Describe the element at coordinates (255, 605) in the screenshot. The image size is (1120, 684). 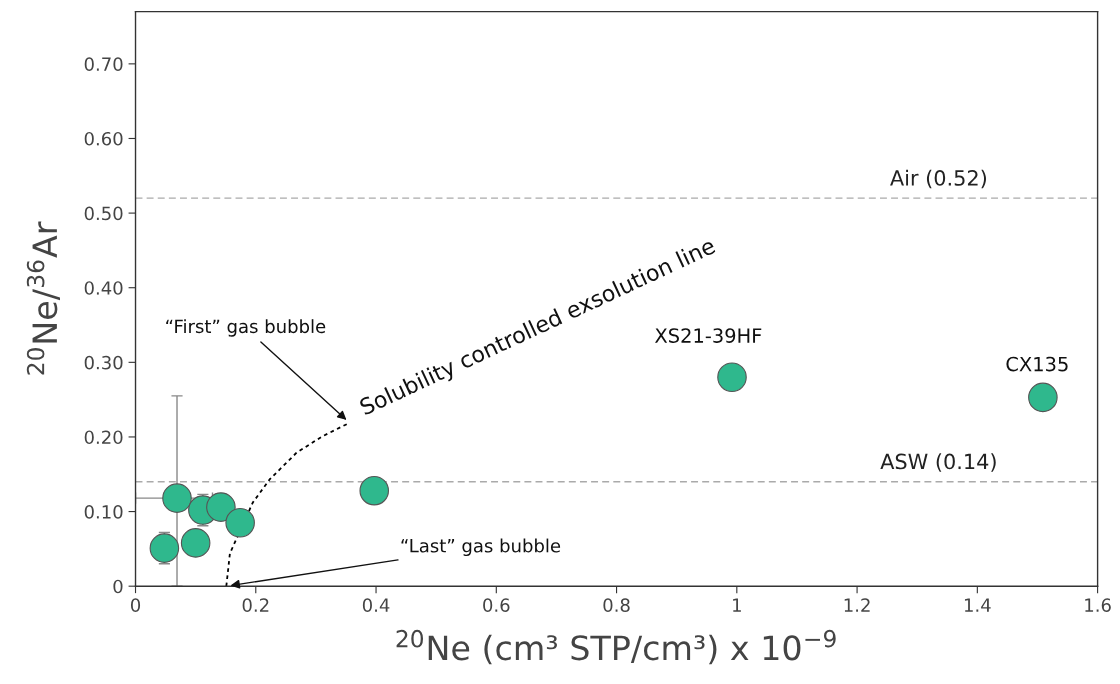
I see `x-tick-label: 0.2` at that location.